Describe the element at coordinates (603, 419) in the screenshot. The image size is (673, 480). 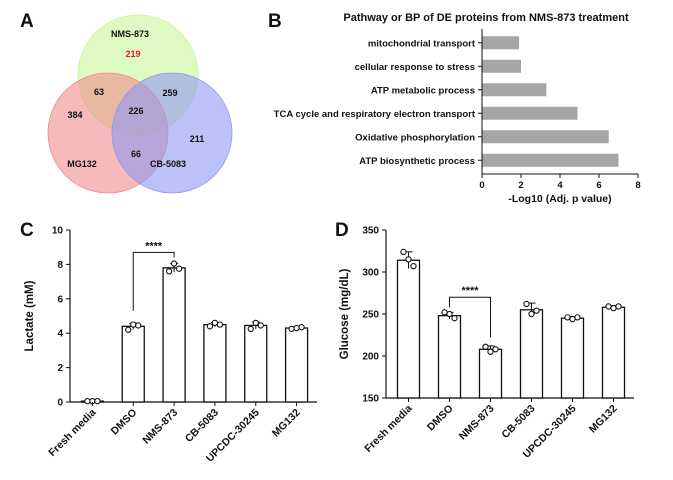
I see `x-tick-label-d-mg132: MG132` at that location.